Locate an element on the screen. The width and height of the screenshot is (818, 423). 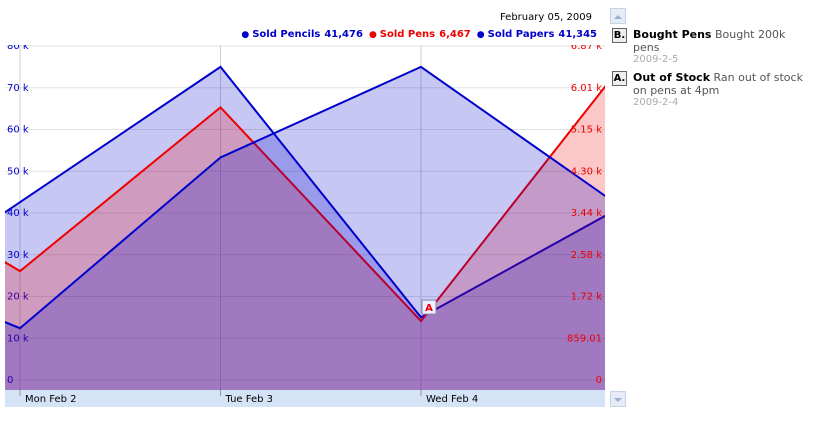
legend-value: 6,467 is located at coordinates (455, 34).